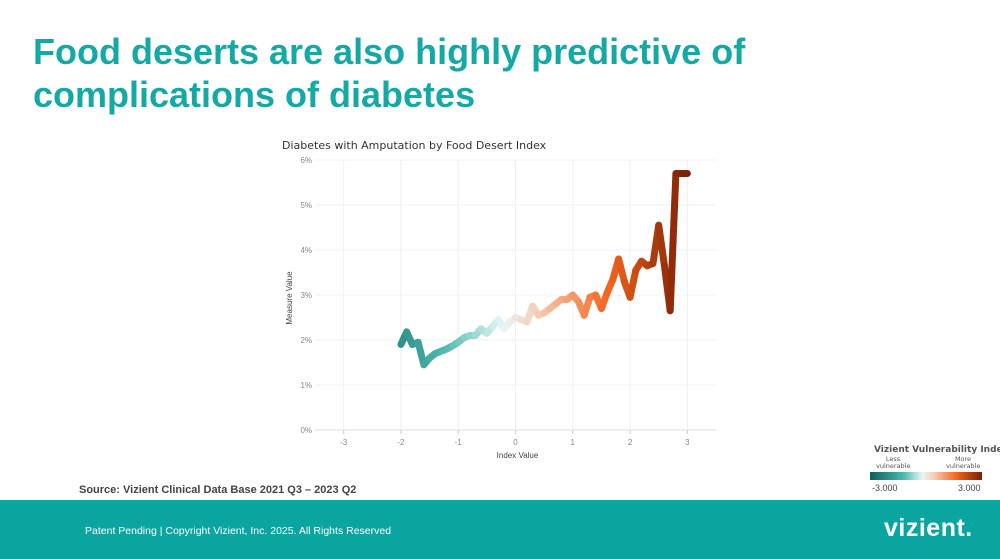 This screenshot has height=559, width=1000. Describe the element at coordinates (937, 450) in the screenshot. I see `legend-title: Vizient Vulnerability Index` at that location.